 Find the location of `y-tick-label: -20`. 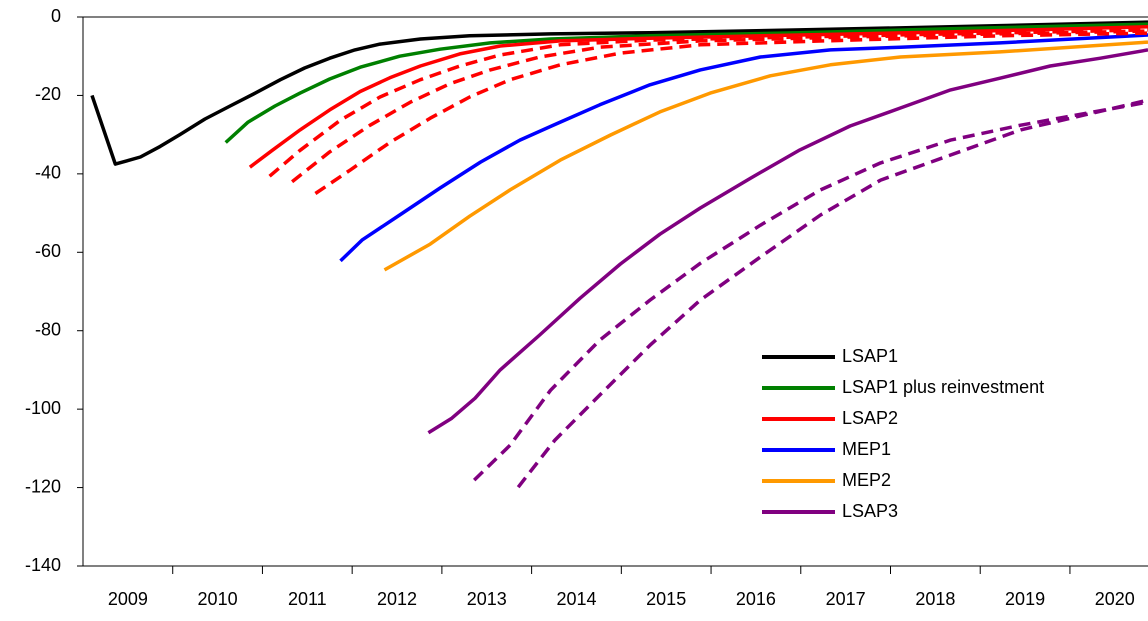

y-tick-label: -20 is located at coordinates (48, 94).